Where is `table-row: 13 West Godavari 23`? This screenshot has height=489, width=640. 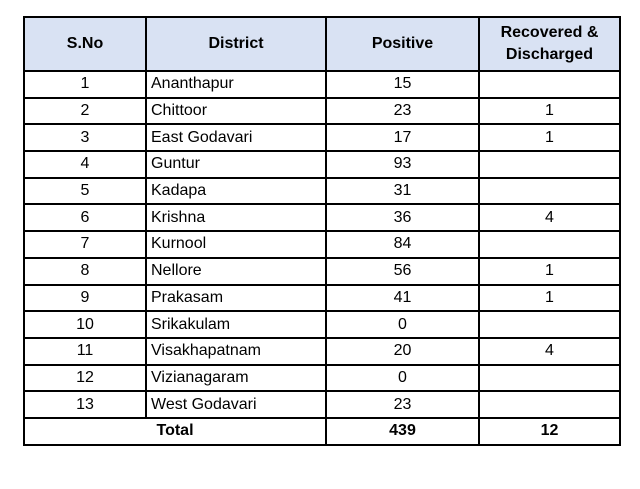 table-row: 13 West Godavari 23 is located at coordinates (322, 404).